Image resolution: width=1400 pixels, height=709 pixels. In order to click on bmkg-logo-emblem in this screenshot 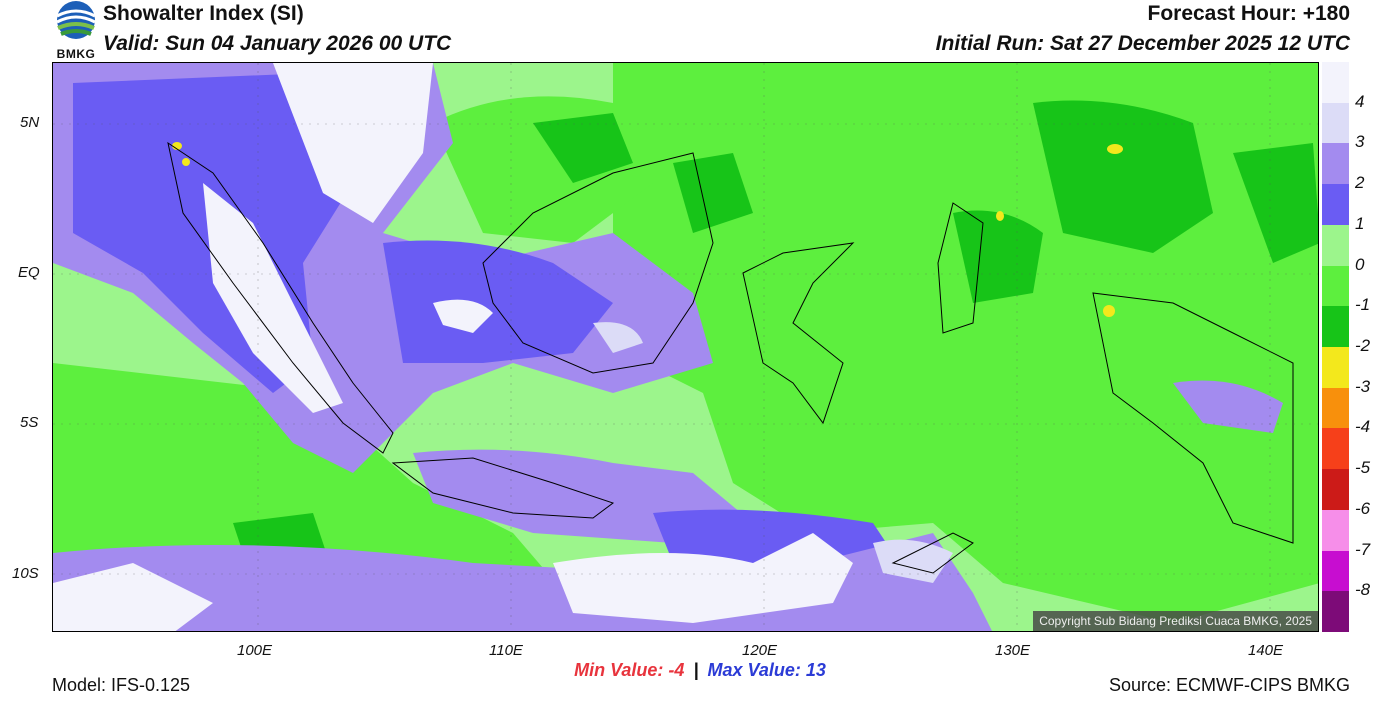, I will do `click(76, 20)`.